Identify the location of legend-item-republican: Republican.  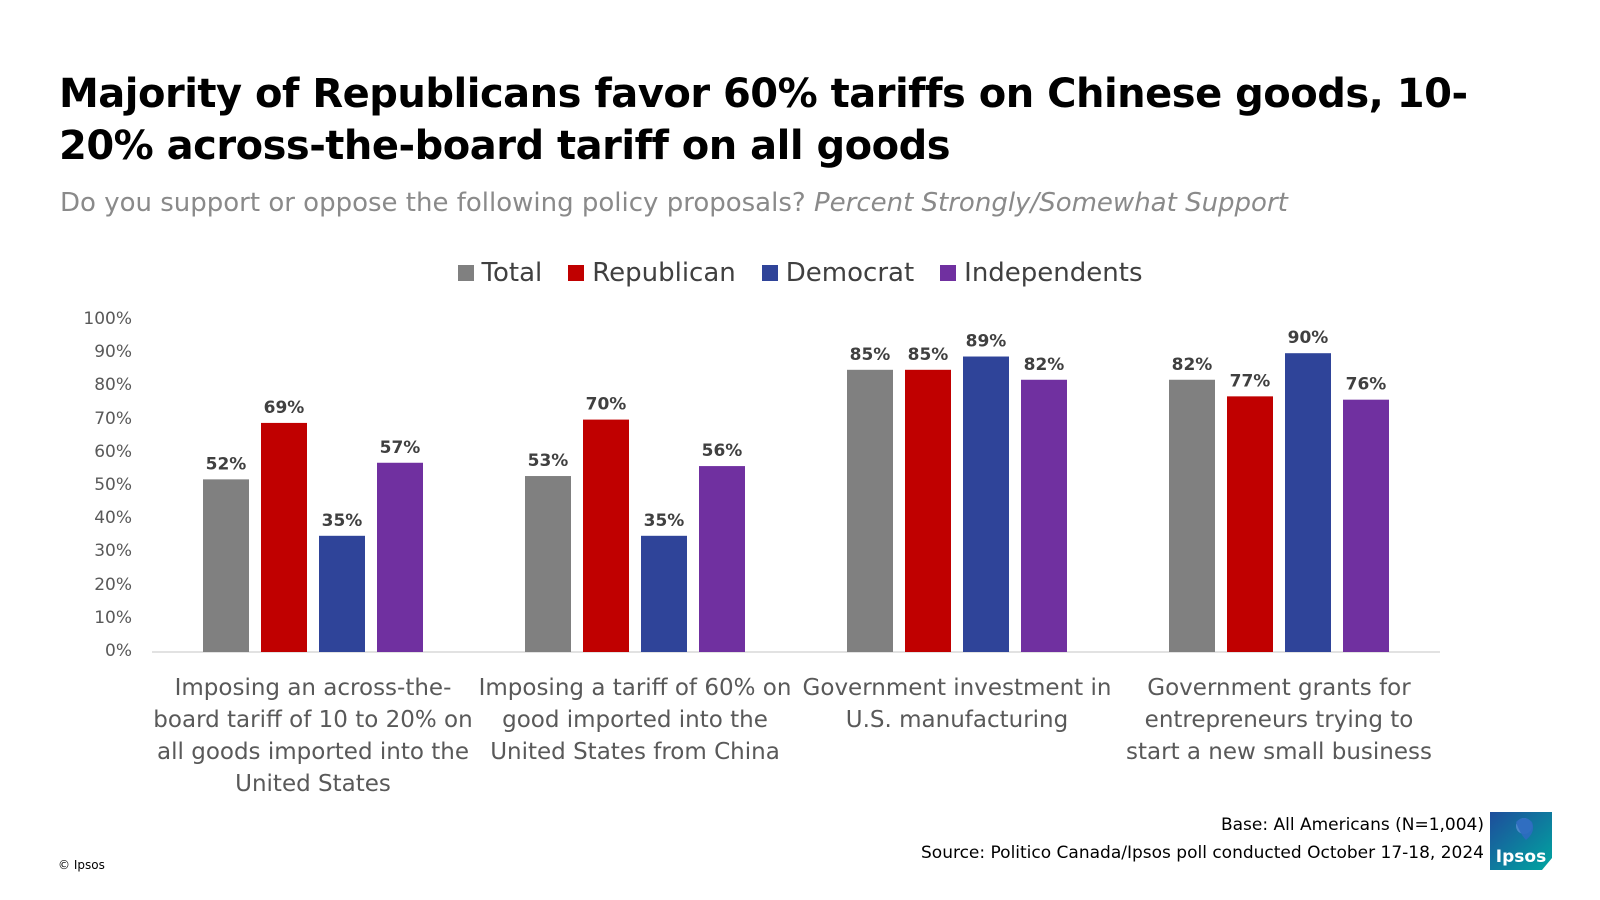
(652, 273).